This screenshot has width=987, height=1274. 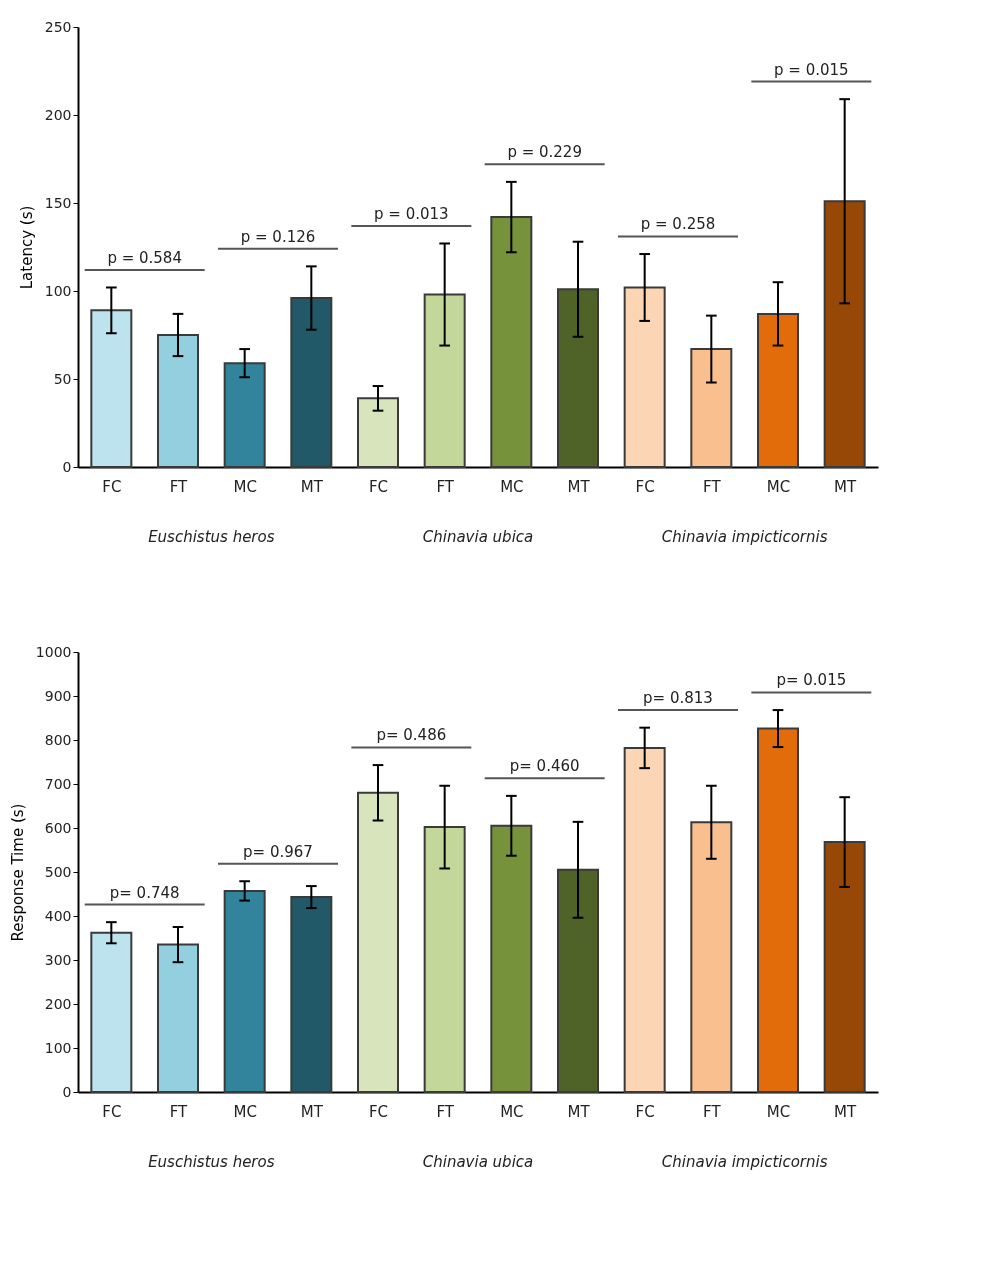 What do you see at coordinates (58, 959) in the screenshot?
I see `y-tick-label: 300` at bounding box center [58, 959].